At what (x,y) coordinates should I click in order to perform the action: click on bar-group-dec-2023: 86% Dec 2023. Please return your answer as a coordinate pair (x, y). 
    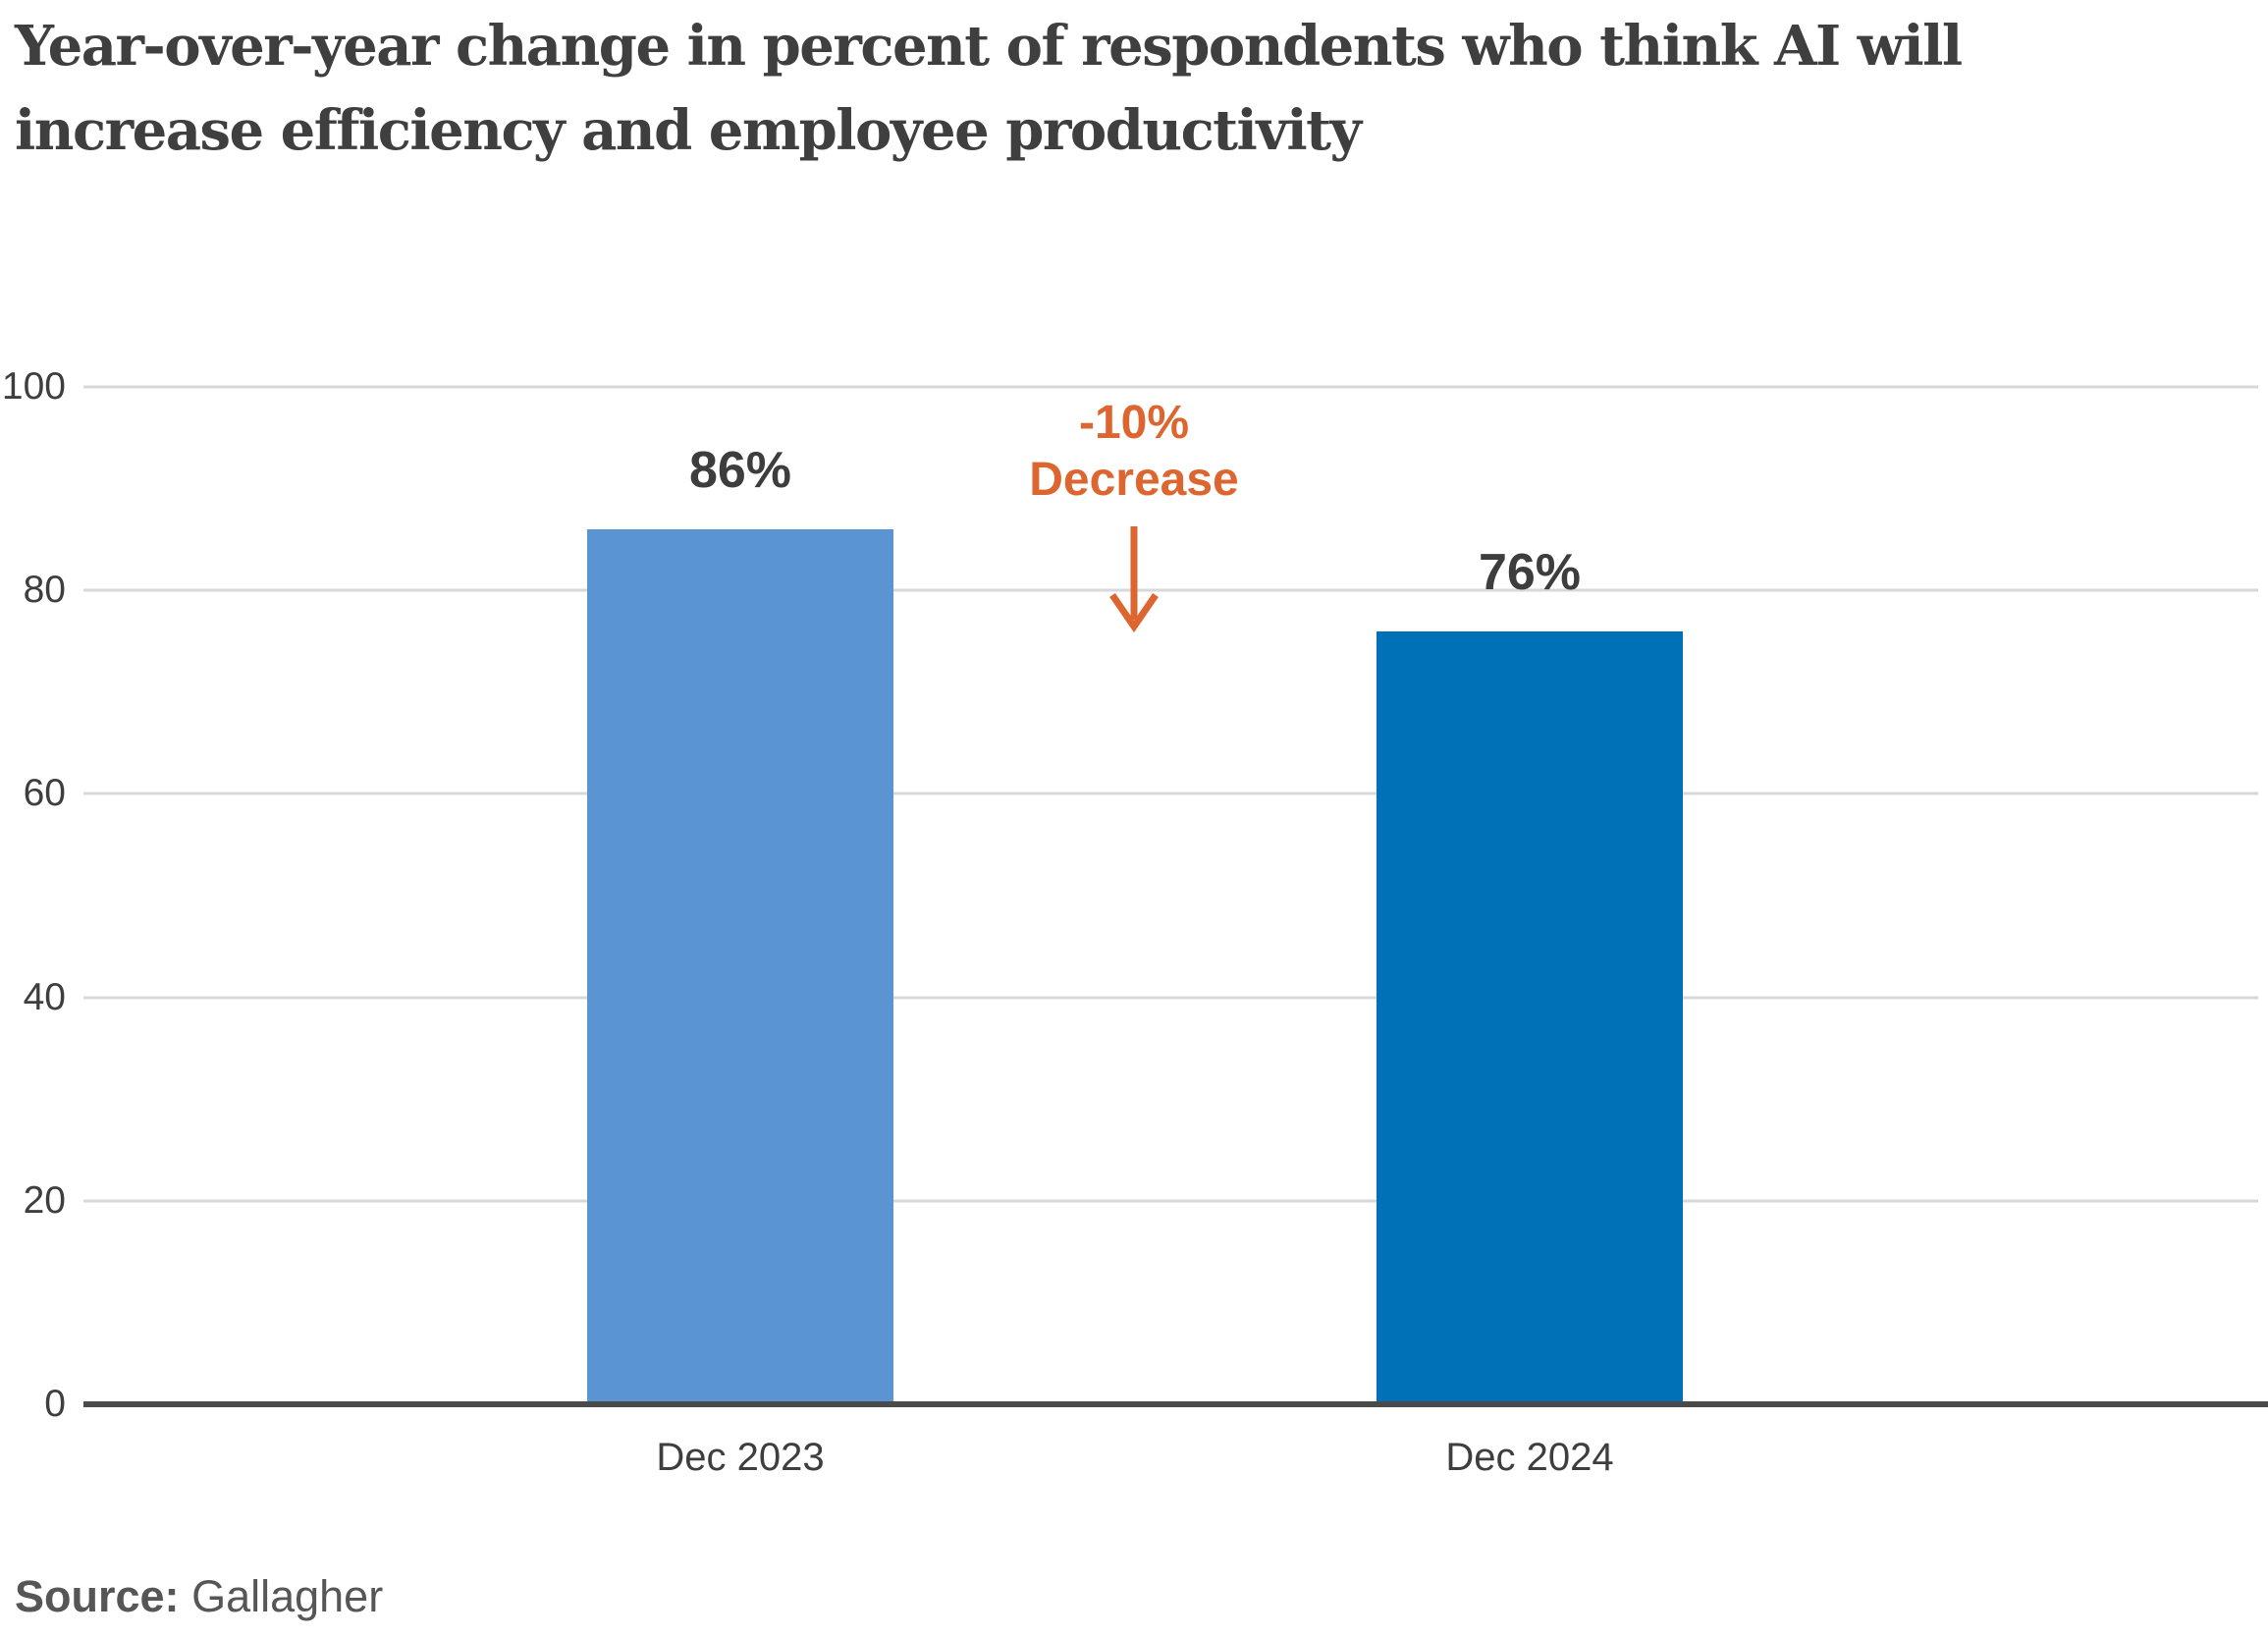
    Looking at the image, I should click on (740, 933).